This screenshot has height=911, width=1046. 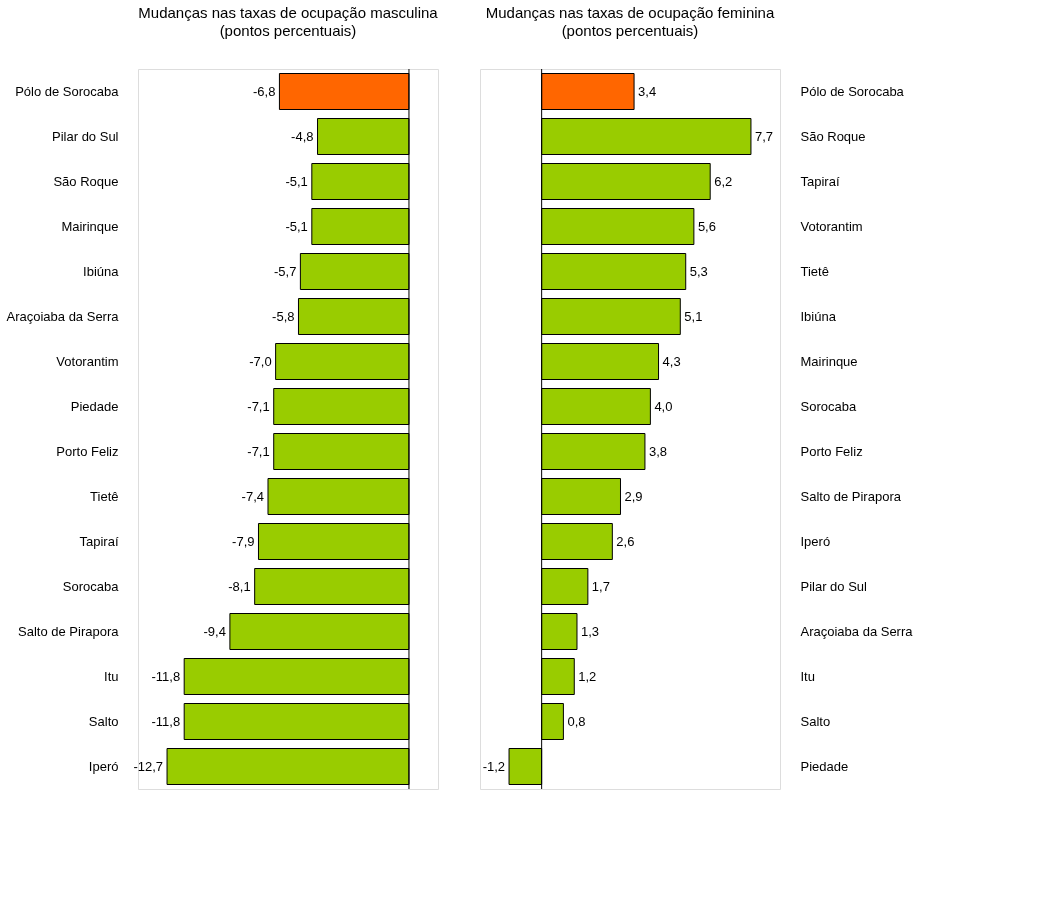 What do you see at coordinates (663, 406) in the screenshot?
I see `data-label: 4,0` at bounding box center [663, 406].